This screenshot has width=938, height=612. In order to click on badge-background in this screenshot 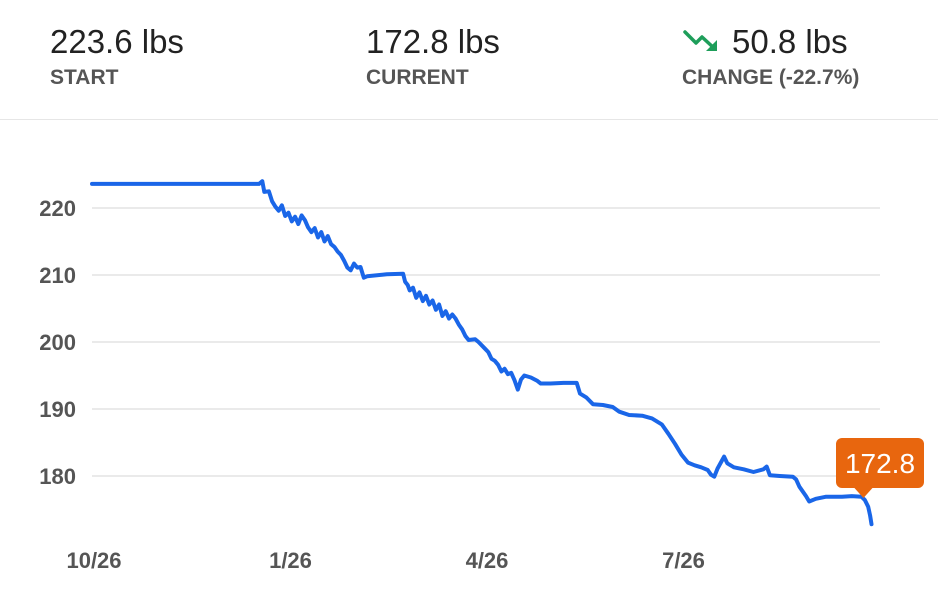, I will do `click(880, 463)`.